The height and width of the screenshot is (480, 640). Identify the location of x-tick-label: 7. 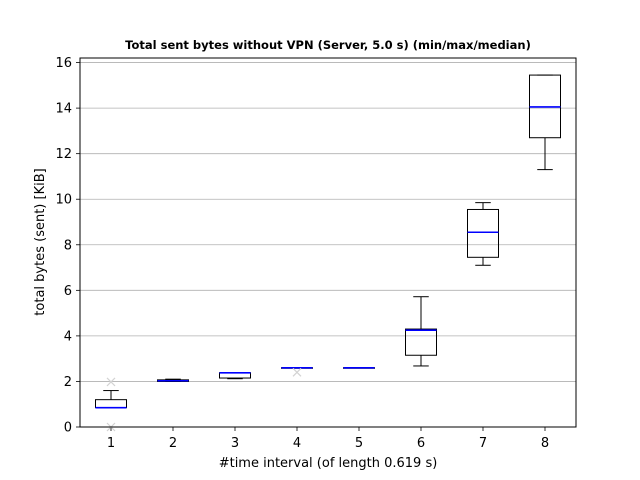
(483, 443).